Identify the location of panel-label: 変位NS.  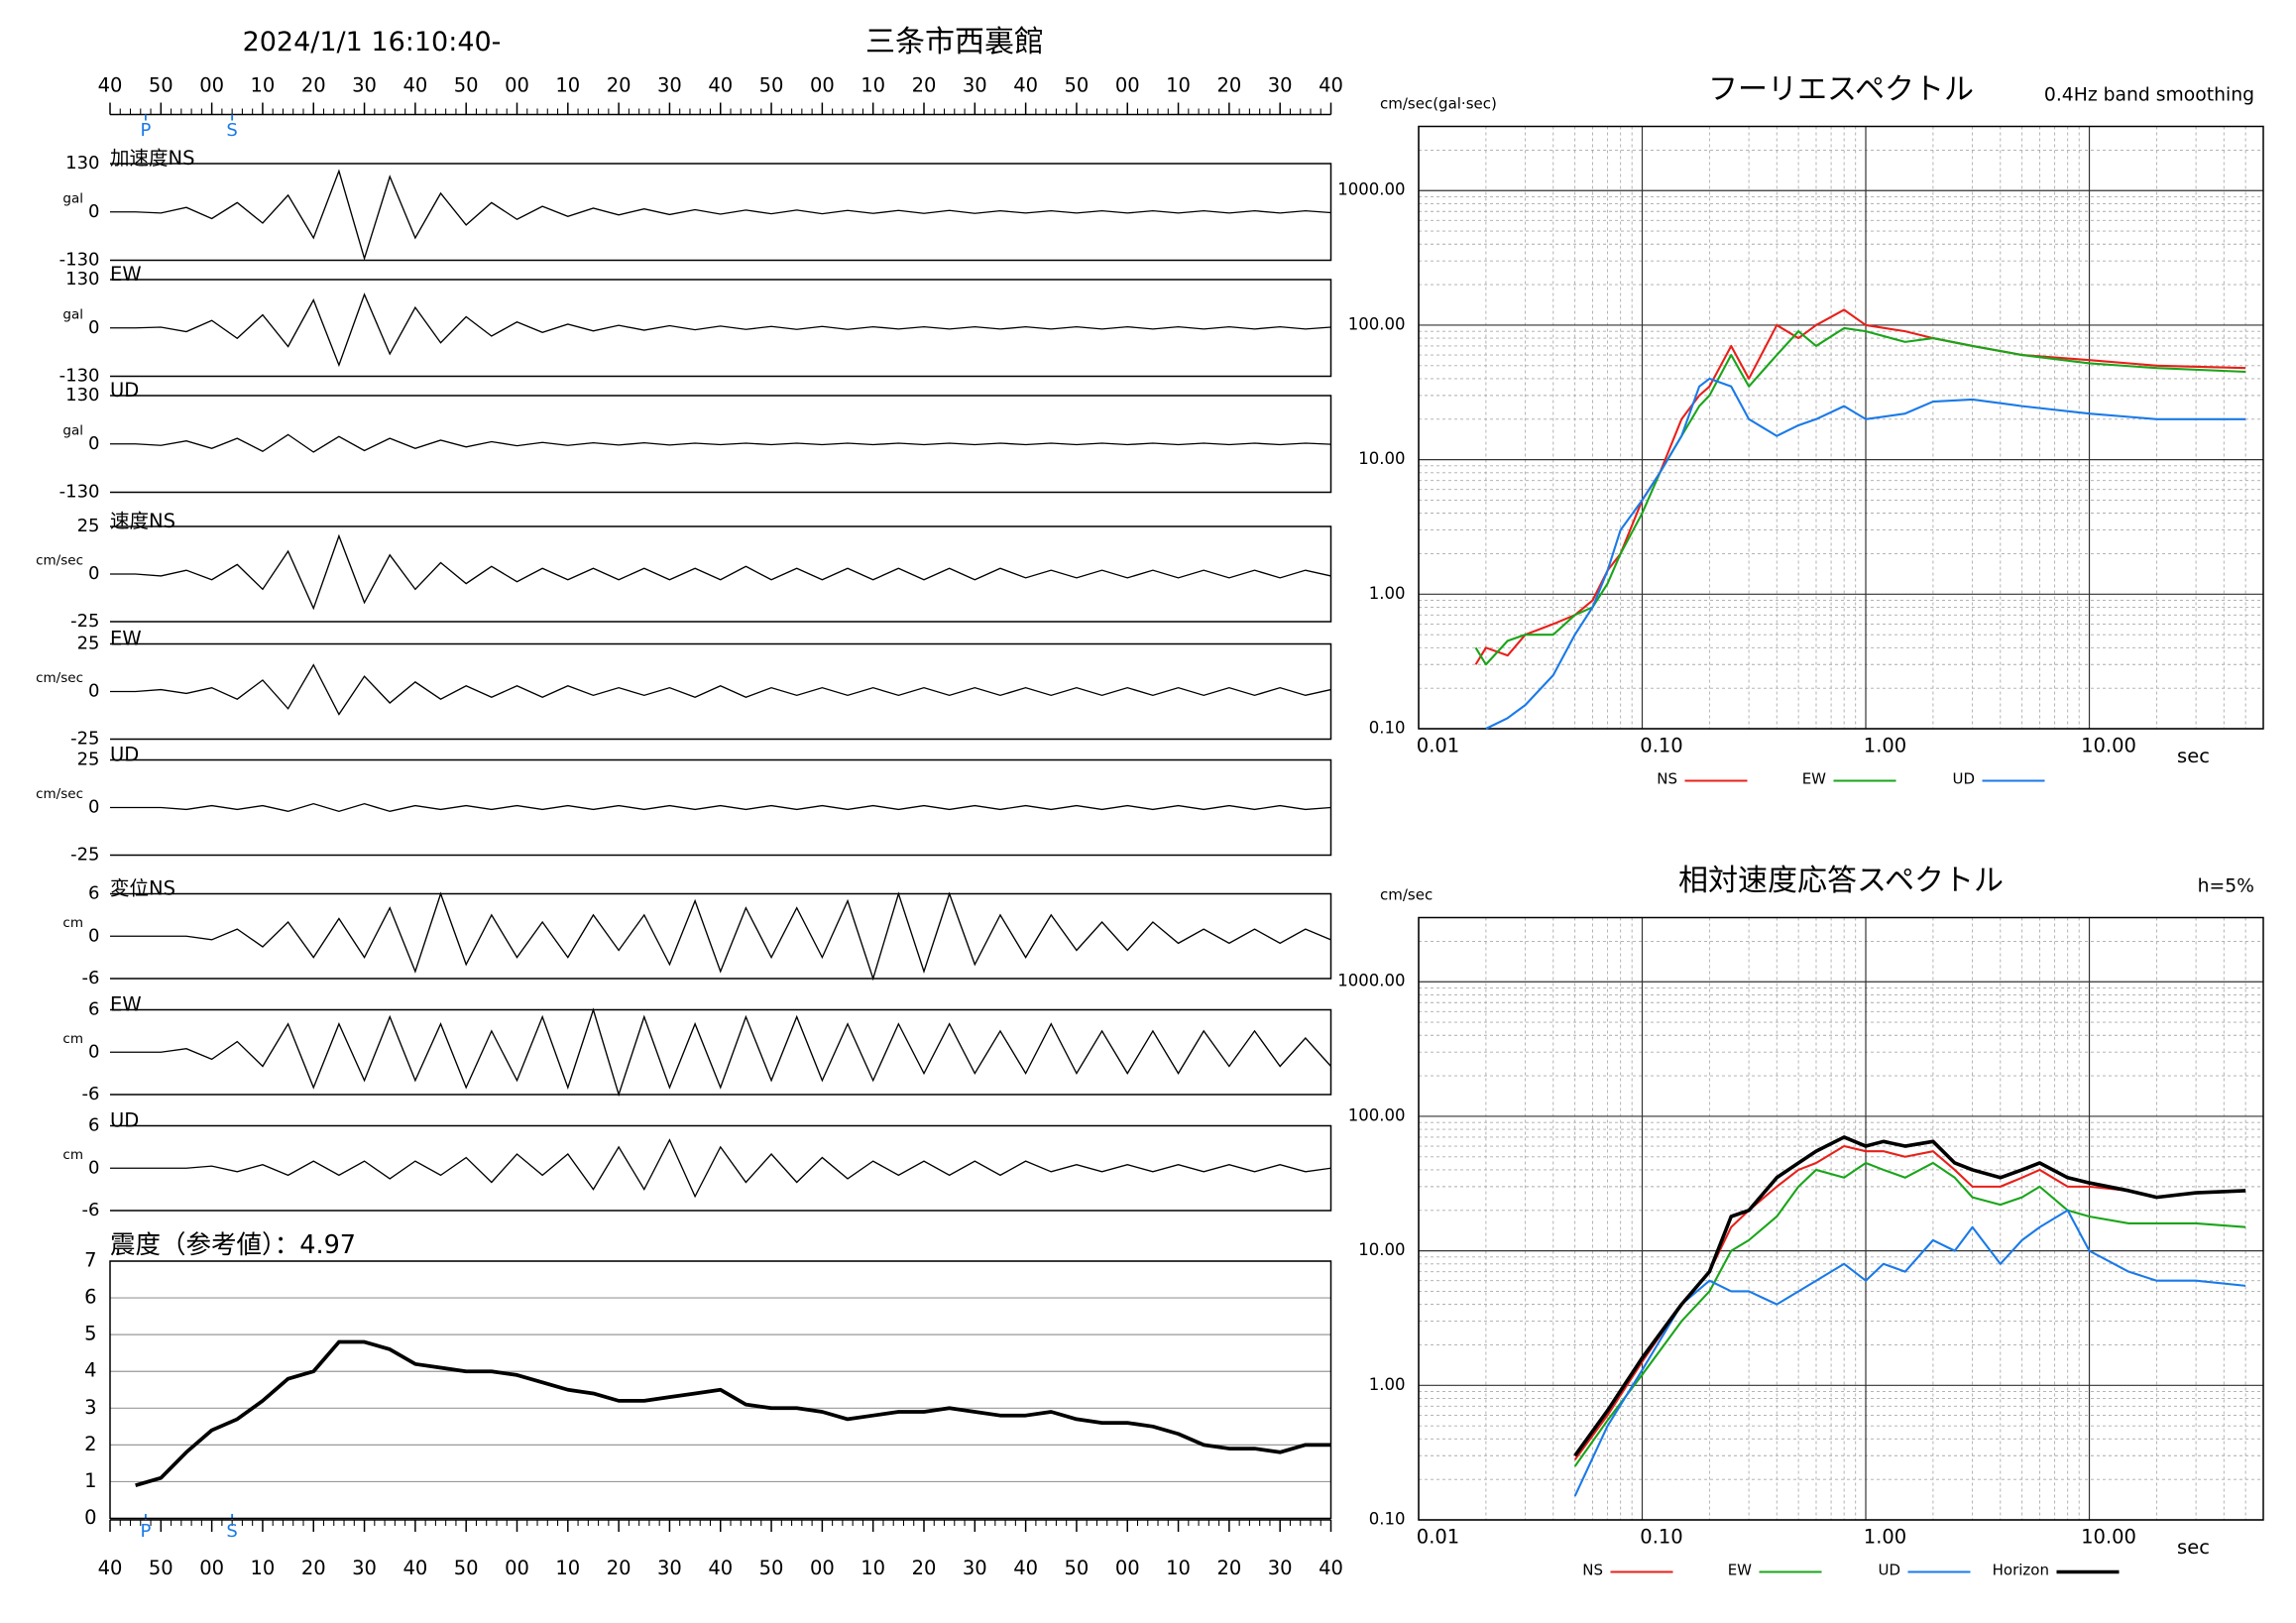
(142, 888).